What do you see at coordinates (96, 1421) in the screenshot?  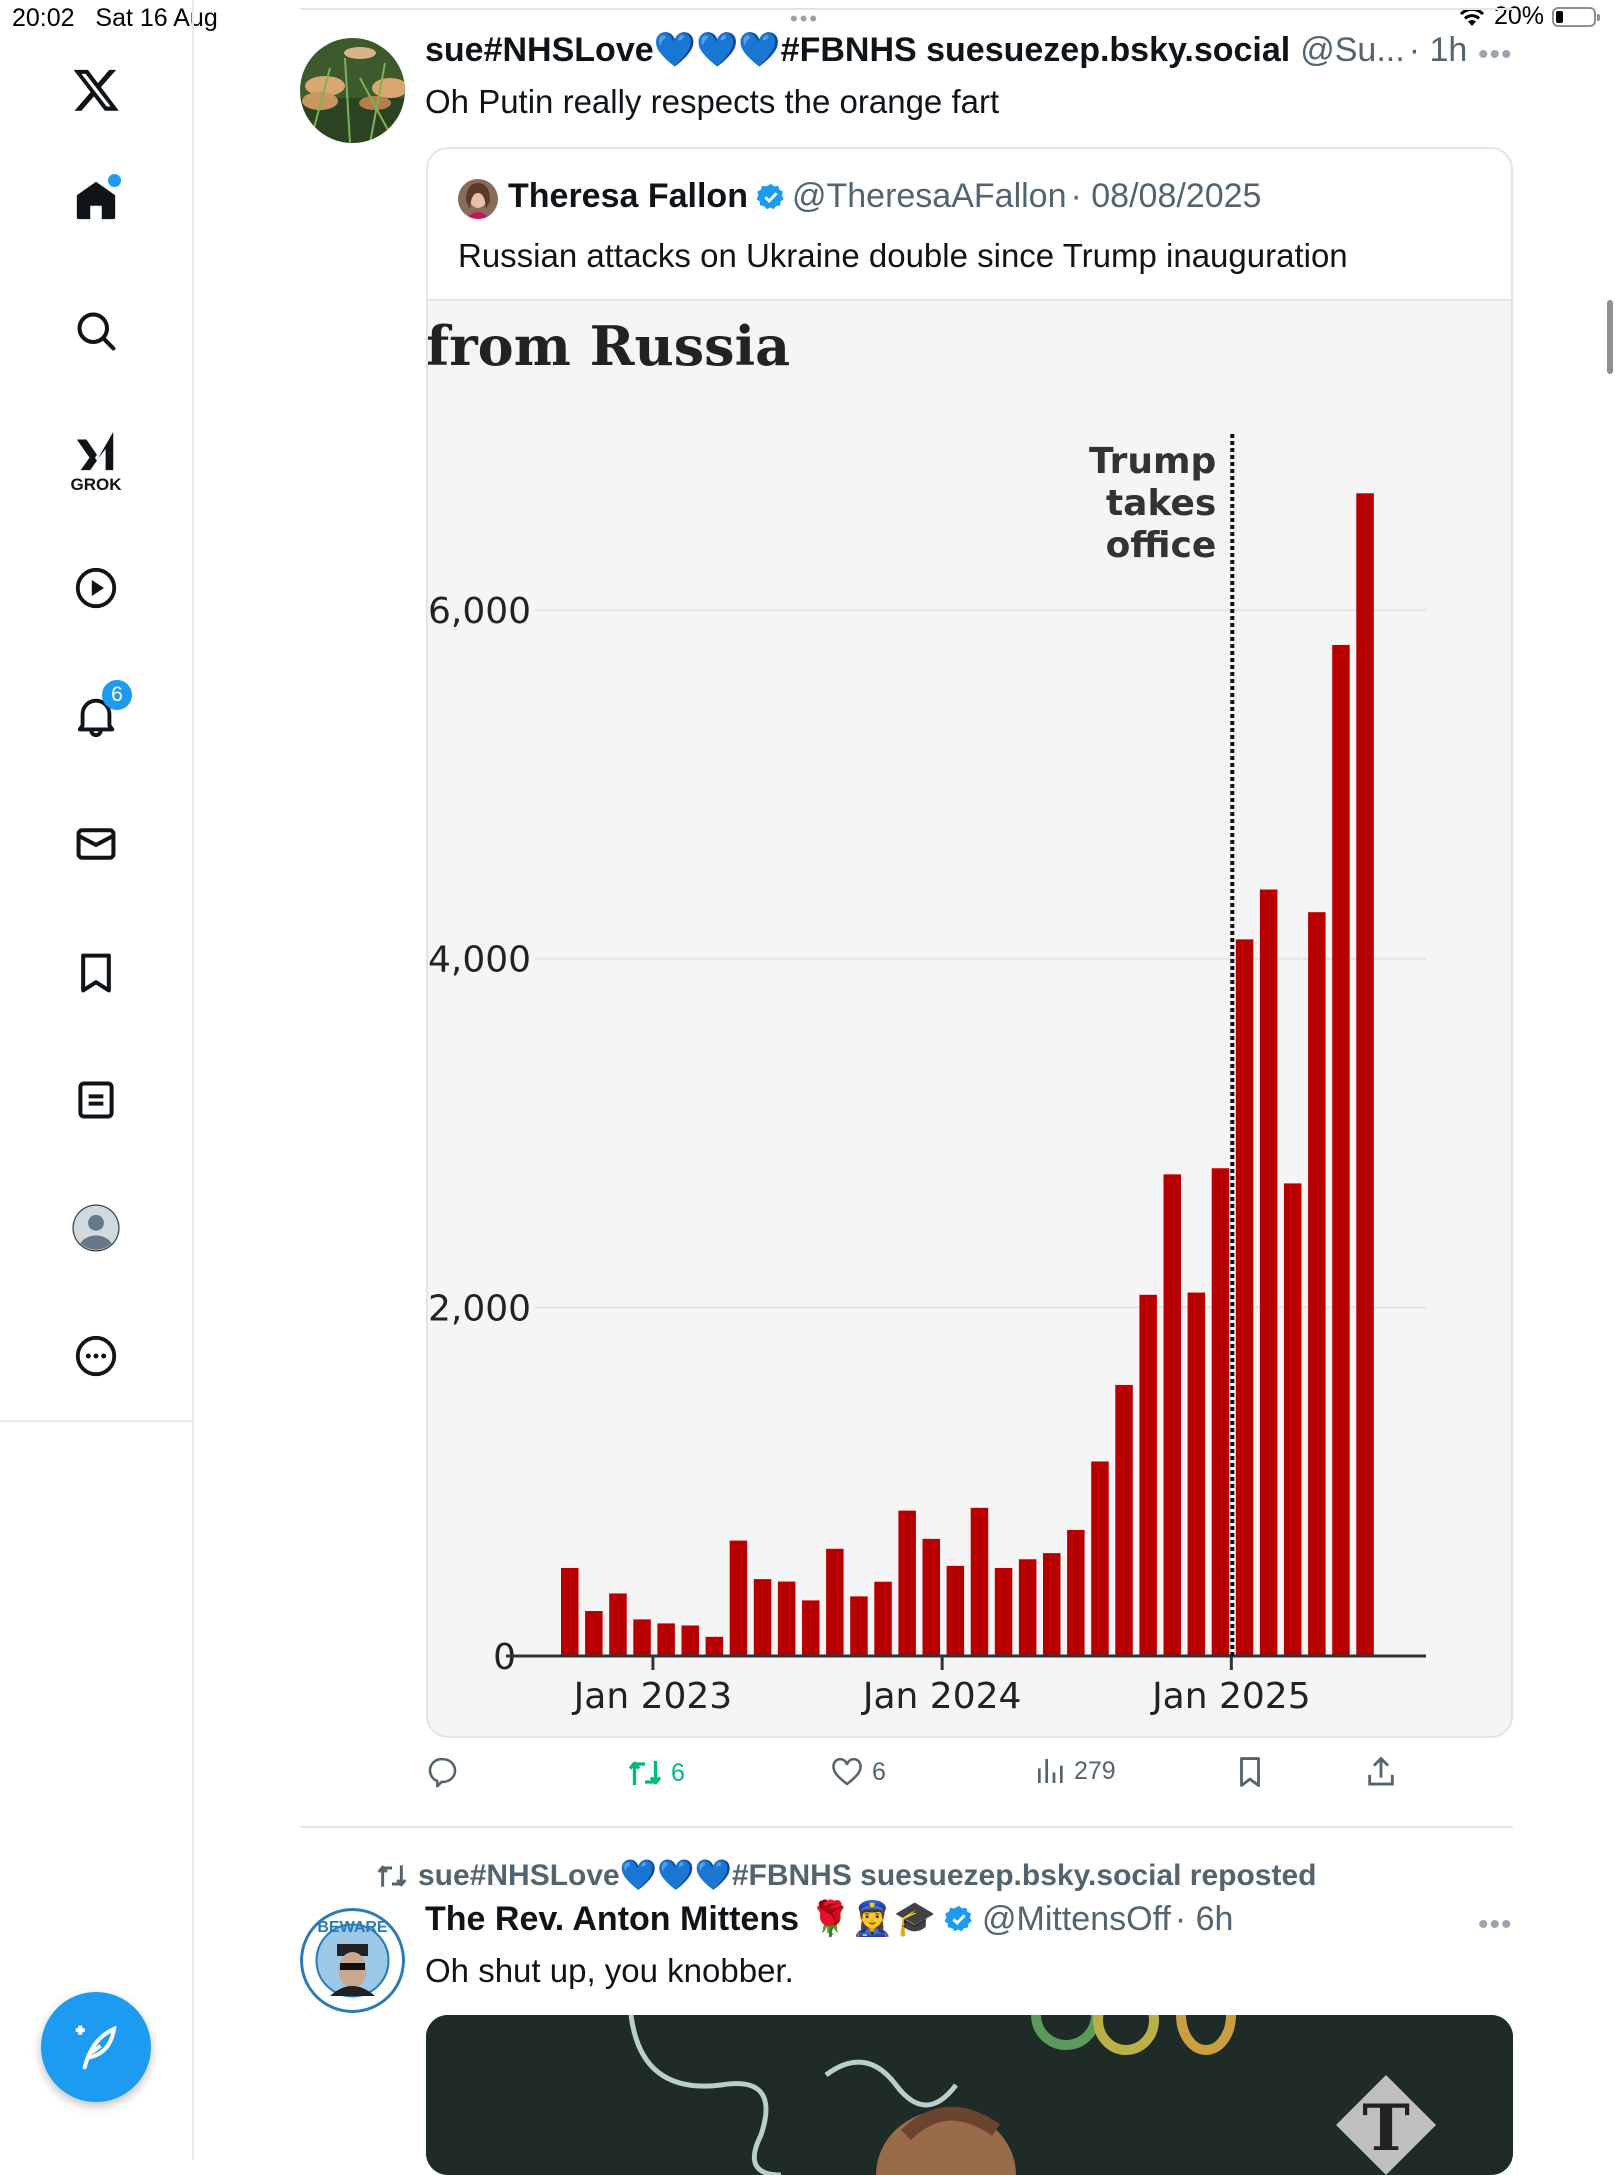 I see `sidebar-bottom-divider` at bounding box center [96, 1421].